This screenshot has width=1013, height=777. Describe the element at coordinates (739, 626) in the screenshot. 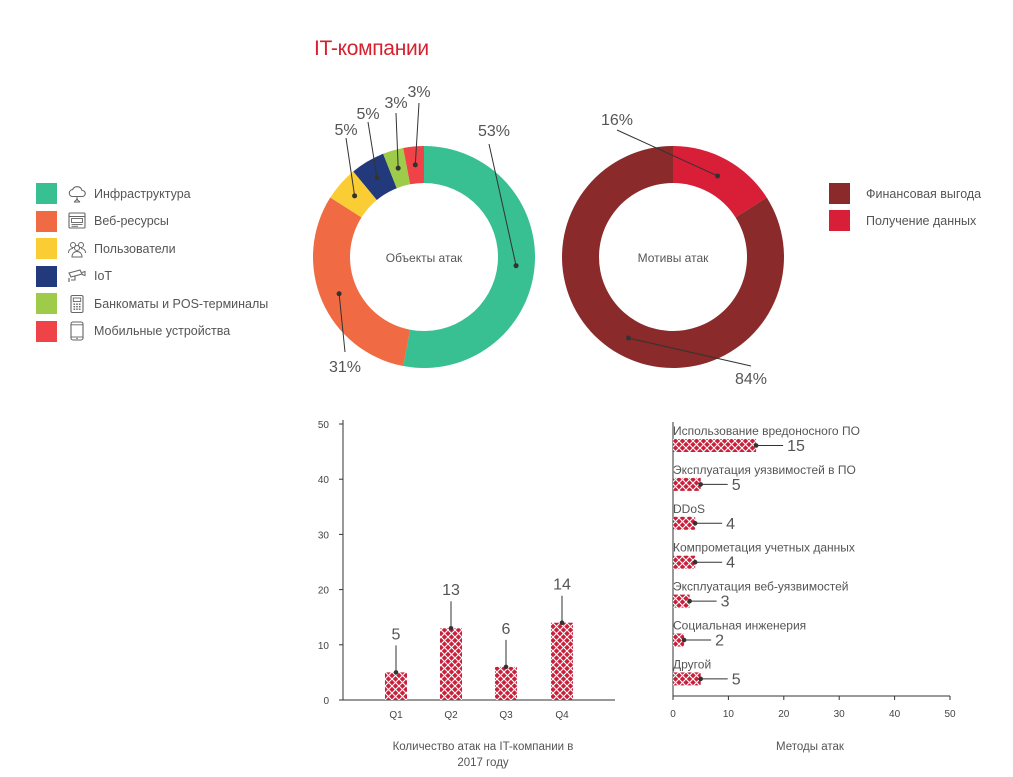

I see `method-label: Социальная инженерия` at that location.